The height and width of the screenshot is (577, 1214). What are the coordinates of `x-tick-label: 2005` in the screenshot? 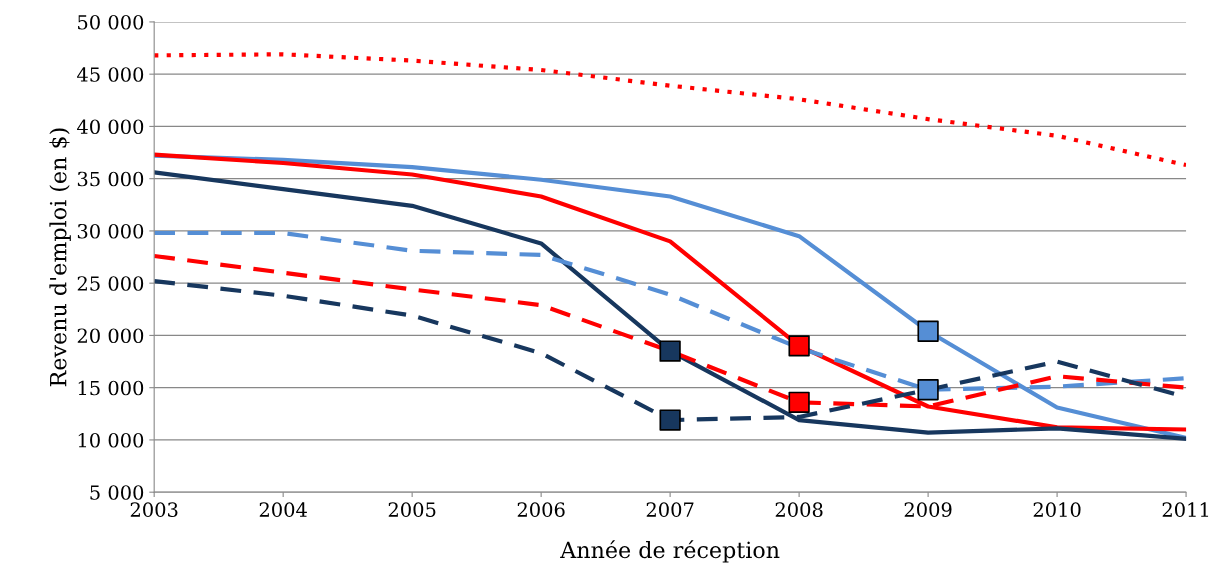 It's located at (412, 509).